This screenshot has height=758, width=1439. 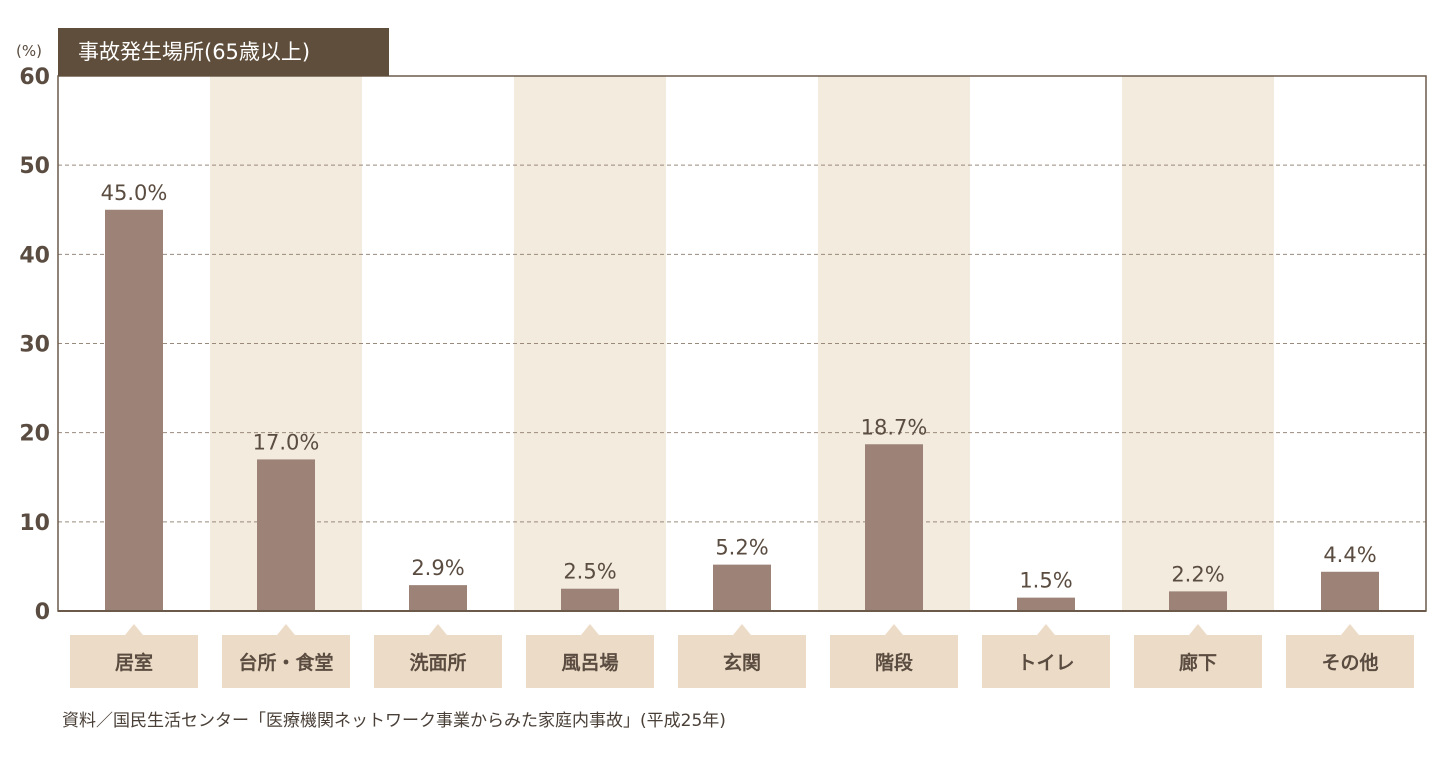 I want to click on category-label: 風呂場, so click(x=589, y=663).